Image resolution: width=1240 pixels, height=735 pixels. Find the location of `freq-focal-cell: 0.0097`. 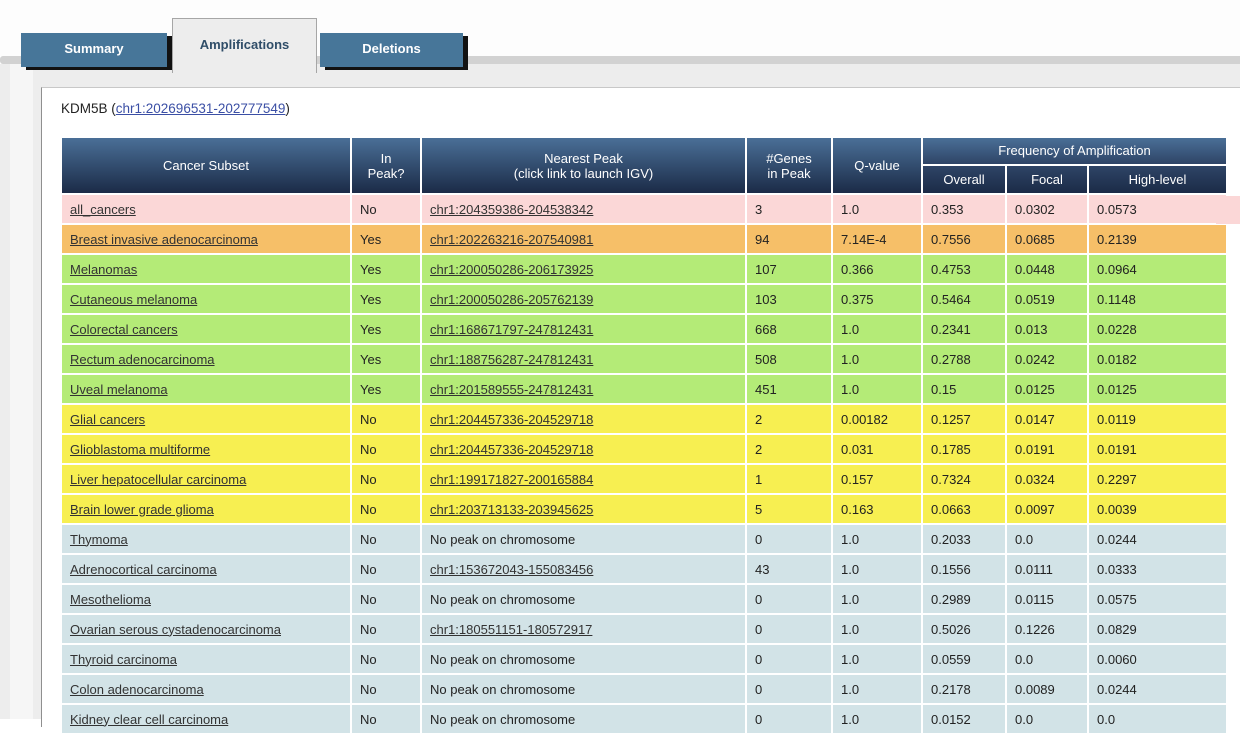

freq-focal-cell: 0.0097 is located at coordinates (1035, 509).